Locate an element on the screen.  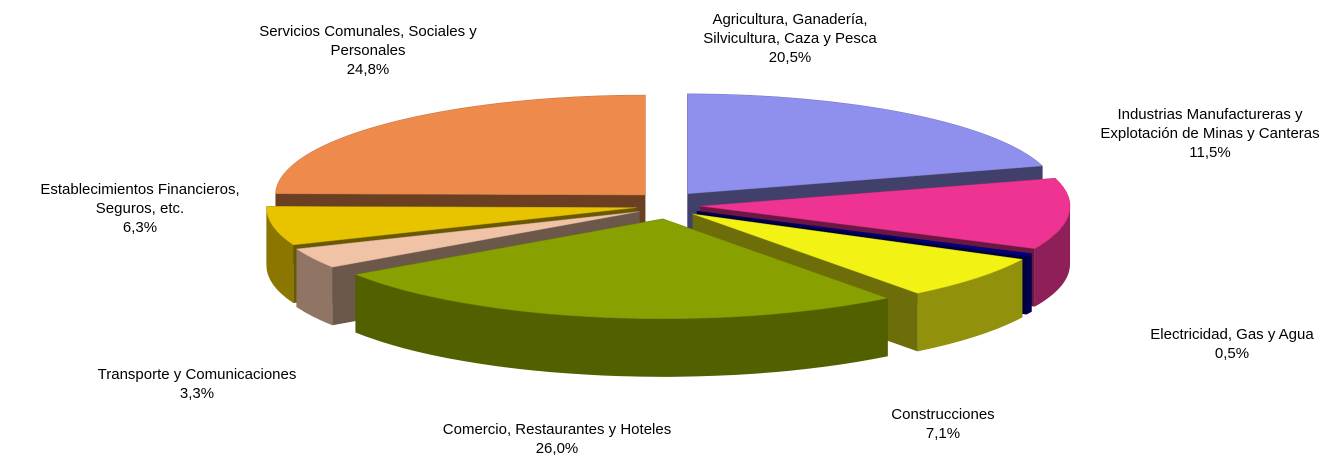
value-label: 26,0% is located at coordinates (557, 448).